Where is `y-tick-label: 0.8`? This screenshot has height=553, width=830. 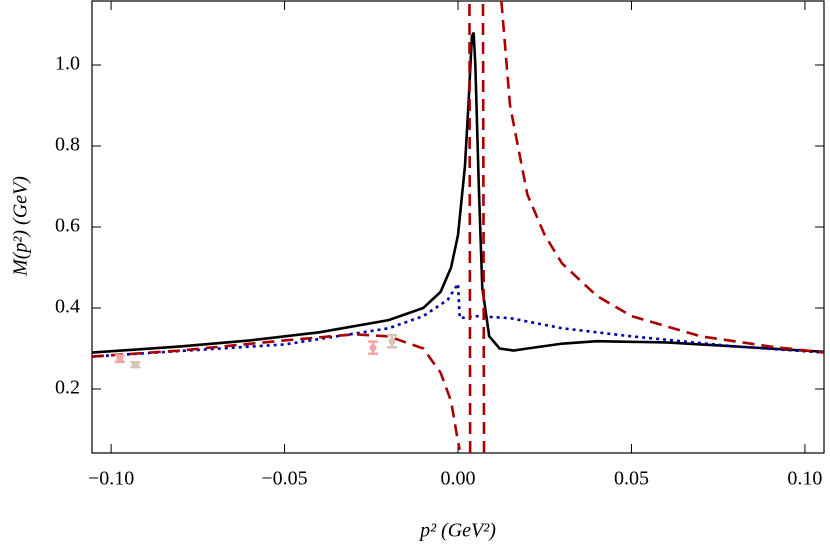 y-tick-label: 0.8 is located at coordinates (67, 145).